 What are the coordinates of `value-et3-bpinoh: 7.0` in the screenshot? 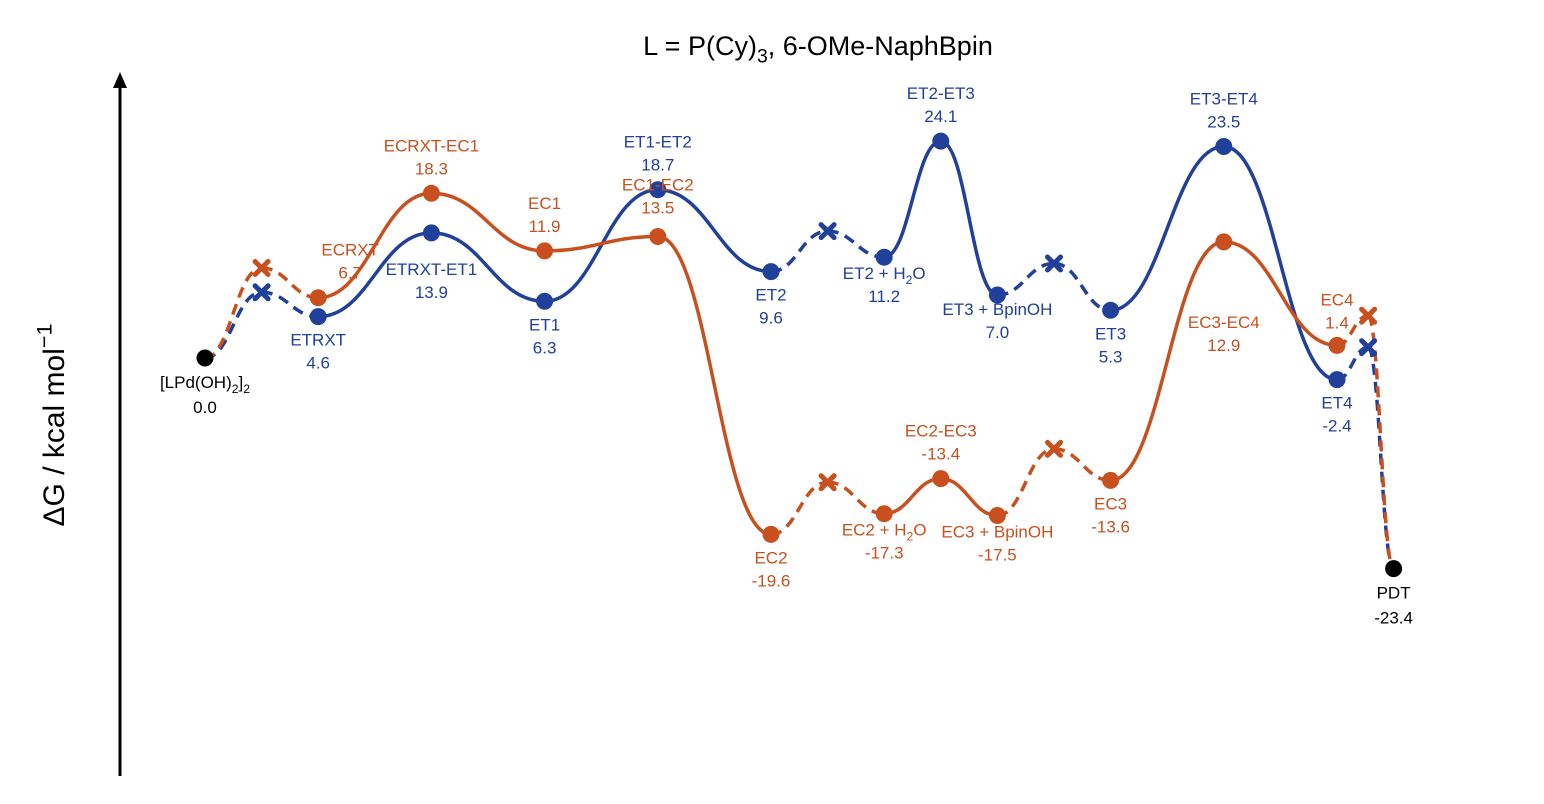 It's located at (998, 332).